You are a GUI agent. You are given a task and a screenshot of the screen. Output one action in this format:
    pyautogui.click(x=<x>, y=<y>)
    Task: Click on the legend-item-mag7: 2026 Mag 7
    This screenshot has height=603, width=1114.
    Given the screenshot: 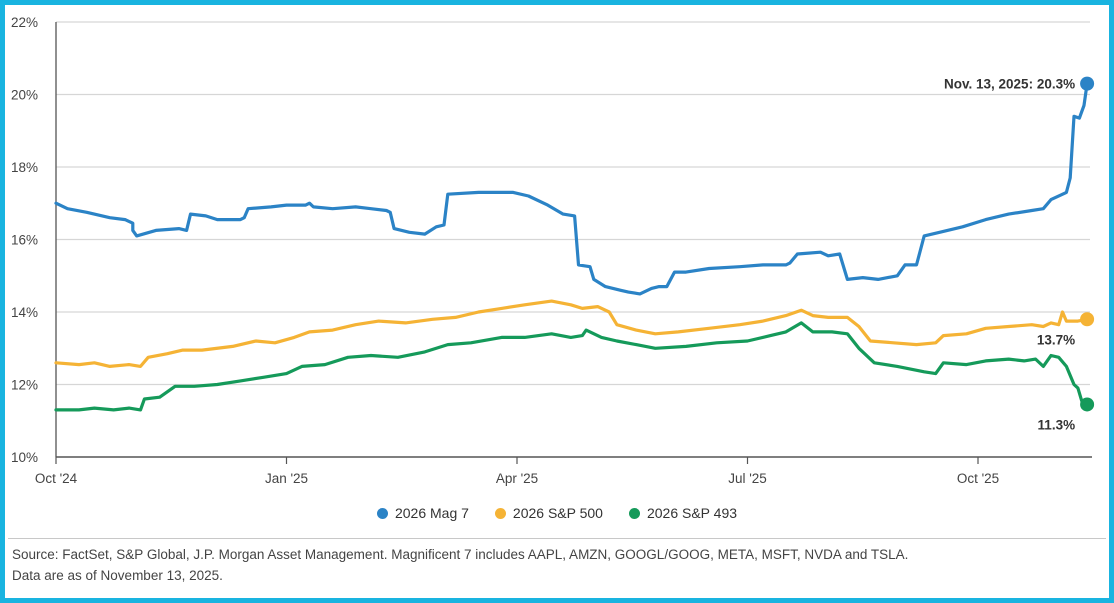 What is the action you would take?
    pyautogui.click(x=422, y=513)
    